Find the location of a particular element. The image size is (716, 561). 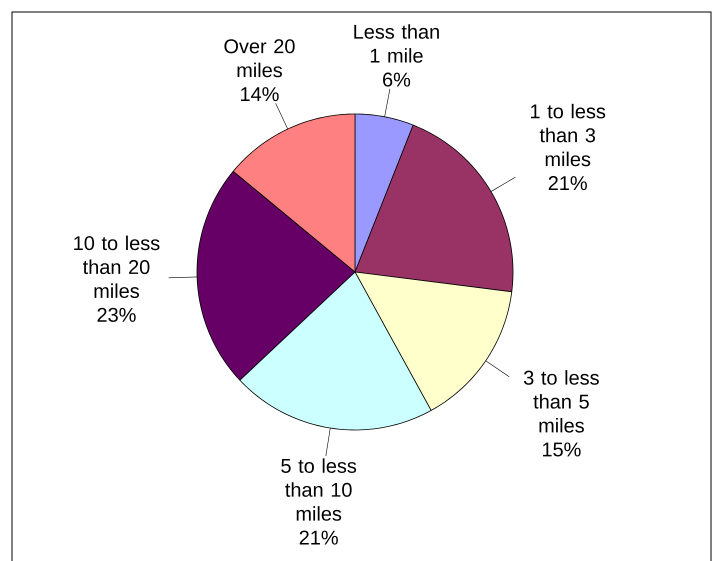

slice-label: Less than 1 mile is located at coordinates (396, 43).